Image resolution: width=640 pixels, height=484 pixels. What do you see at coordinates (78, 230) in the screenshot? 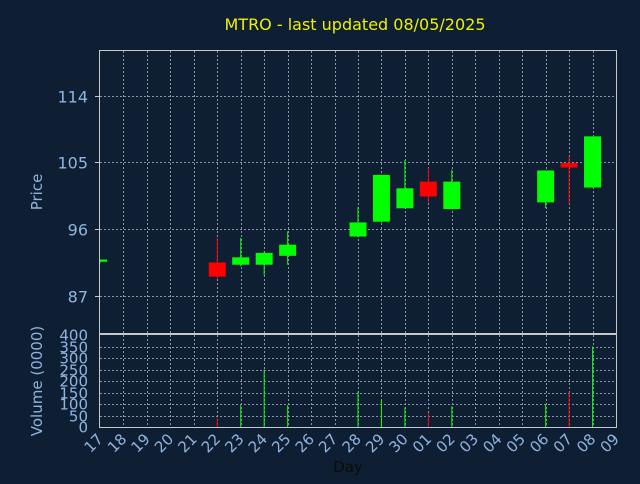
I see `price-tick-label: 96` at bounding box center [78, 230].